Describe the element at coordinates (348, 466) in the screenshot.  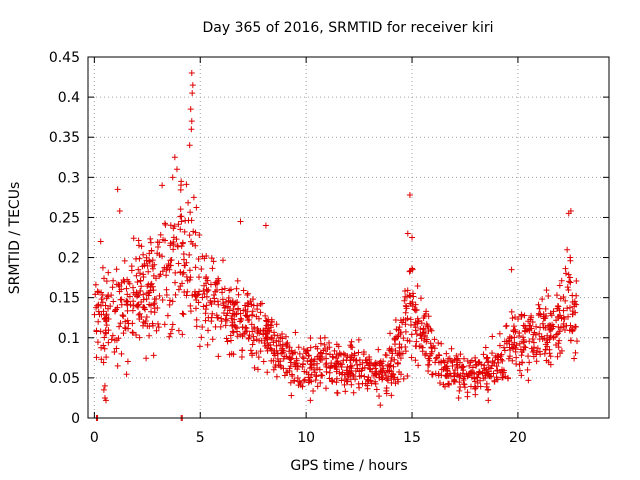
I see `x-axis-title: GPS time / hours` at that location.